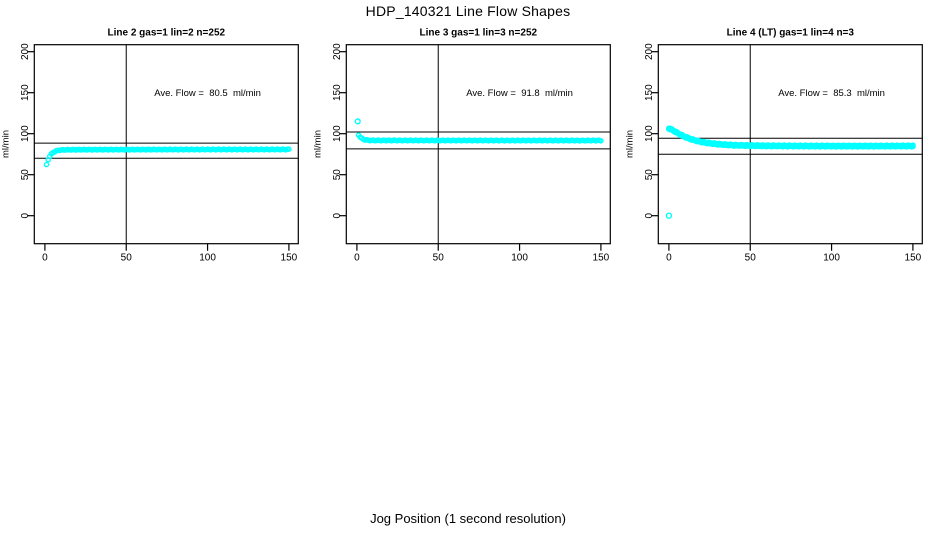 The image size is (936, 540). What do you see at coordinates (167, 33) in the screenshot?
I see `panel-title: Line 2 gas=1 lin=2 n=252` at bounding box center [167, 33].